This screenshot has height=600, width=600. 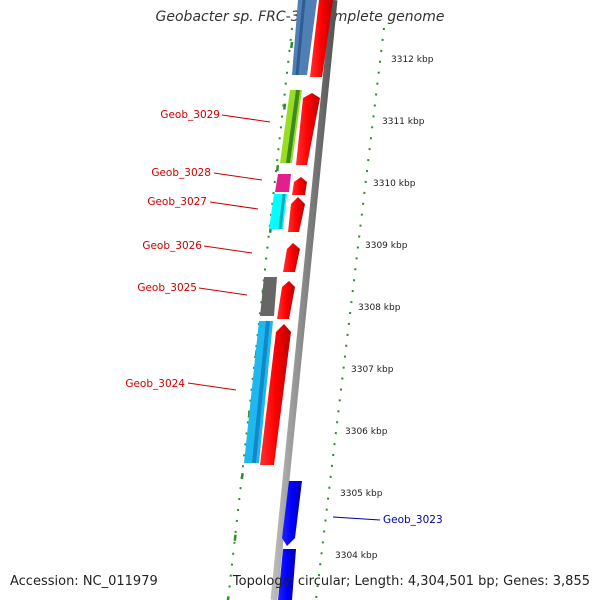 What do you see at coordinates (300, 38) in the screenshot?
I see `feature-steel-top-shade` at bounding box center [300, 38].